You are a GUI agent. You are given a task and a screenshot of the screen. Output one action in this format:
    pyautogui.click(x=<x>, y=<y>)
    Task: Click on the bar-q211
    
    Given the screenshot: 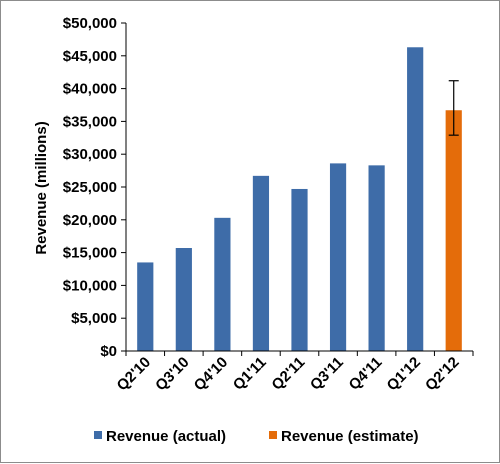 What is the action you would take?
    pyautogui.click(x=299, y=269)
    